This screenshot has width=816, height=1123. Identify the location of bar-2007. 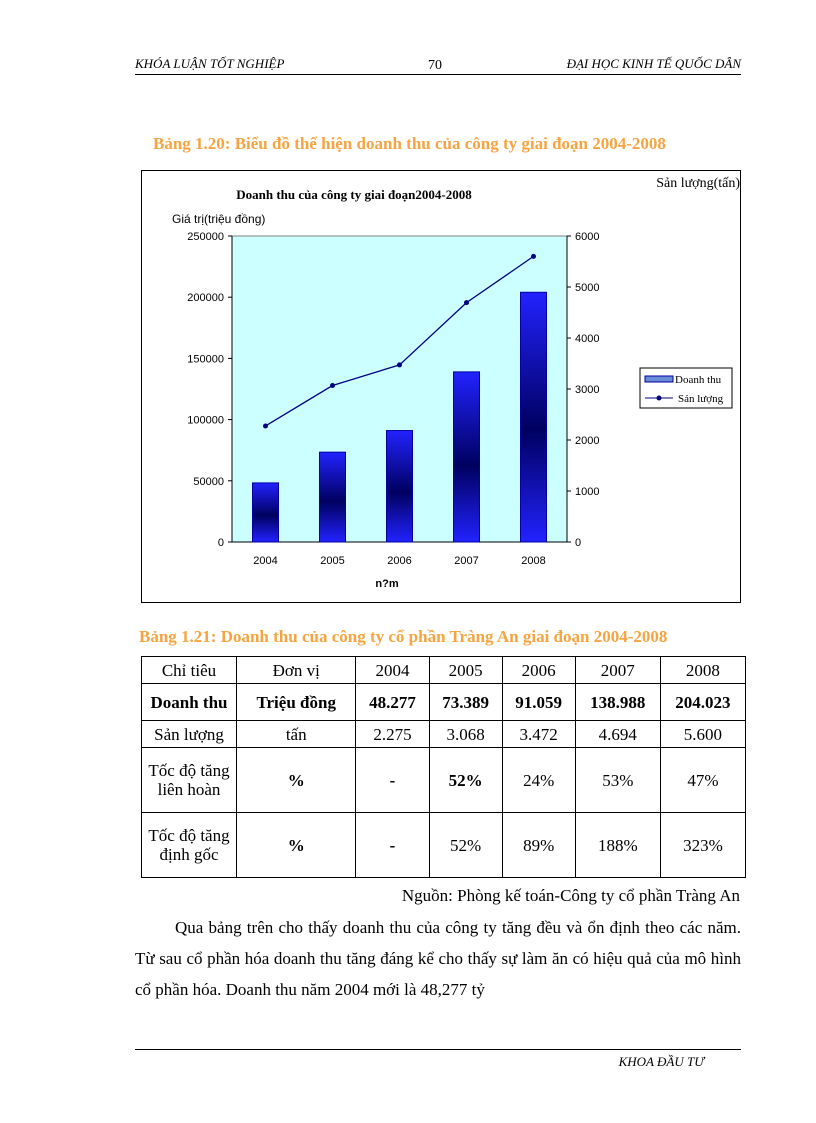
(466, 457).